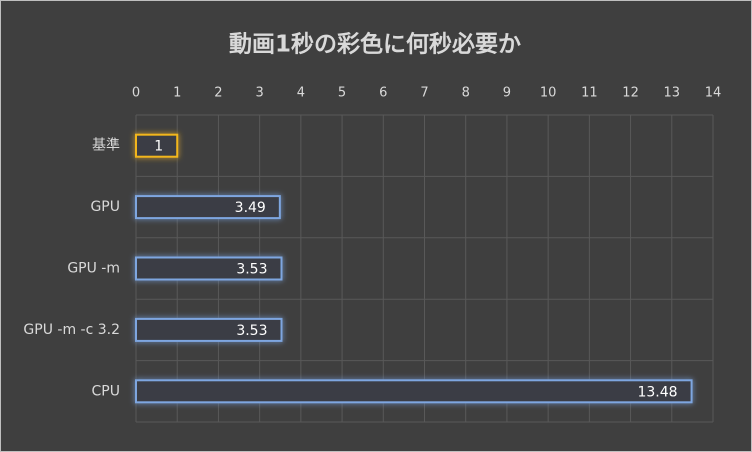 The height and width of the screenshot is (452, 752). Describe the element at coordinates (105, 207) in the screenshot. I see `y-tick-label: GPU` at that location.